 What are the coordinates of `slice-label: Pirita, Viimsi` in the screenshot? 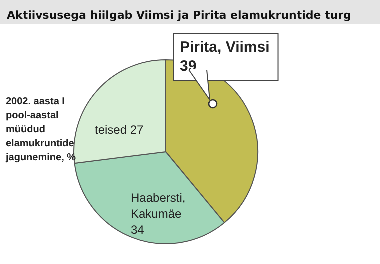 It's located at (225, 47).